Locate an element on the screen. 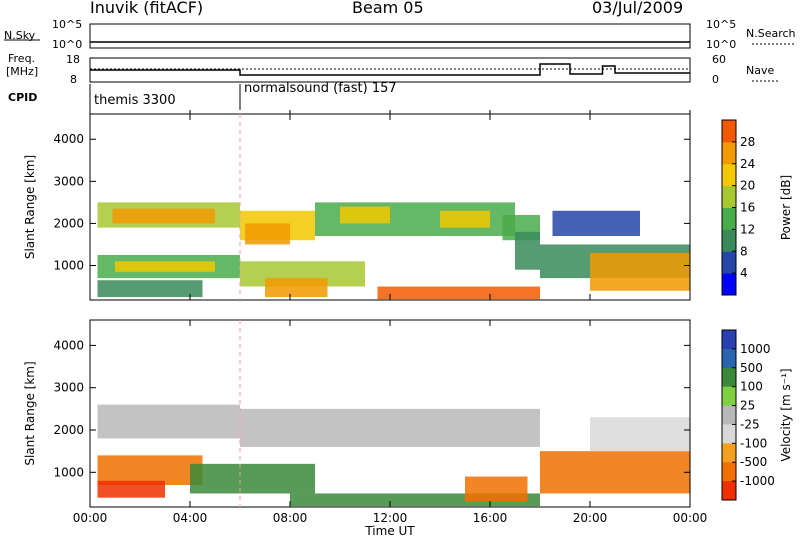  nsky-tick-top: 10^5 is located at coordinates (67, 24).